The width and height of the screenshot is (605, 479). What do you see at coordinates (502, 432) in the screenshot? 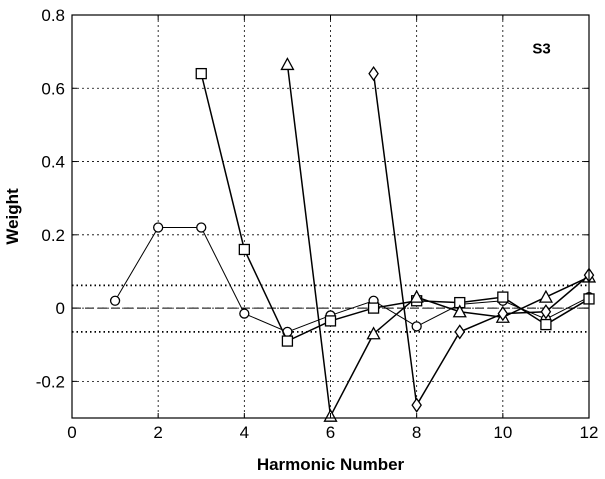
I see `x-tick-label: 10` at bounding box center [502, 432].